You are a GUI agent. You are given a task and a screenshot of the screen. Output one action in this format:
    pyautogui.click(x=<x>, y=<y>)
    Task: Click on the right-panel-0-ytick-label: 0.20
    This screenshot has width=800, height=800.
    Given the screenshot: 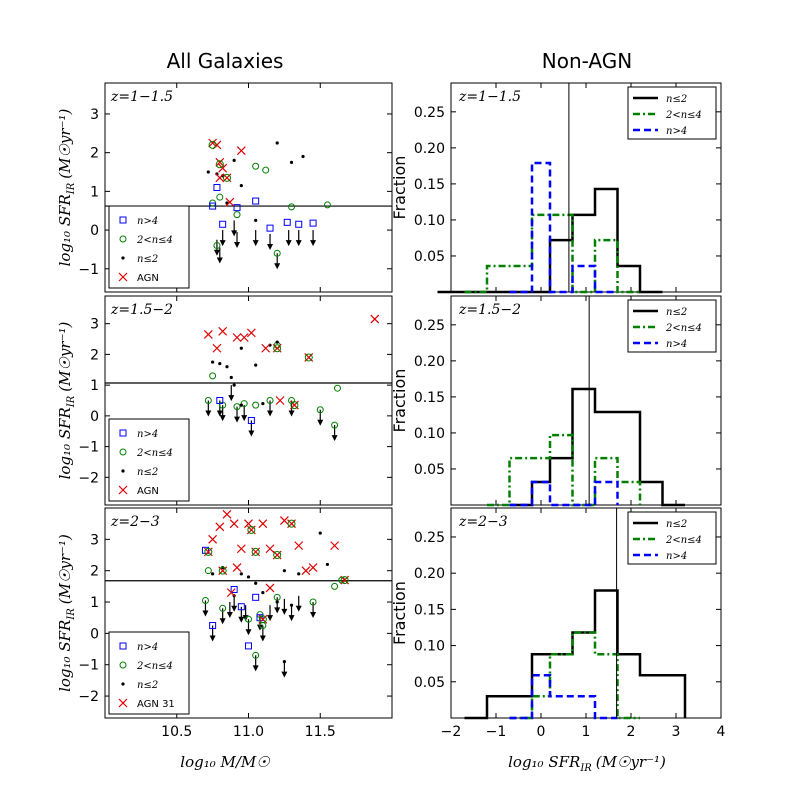 What is the action you would take?
    pyautogui.click(x=429, y=149)
    